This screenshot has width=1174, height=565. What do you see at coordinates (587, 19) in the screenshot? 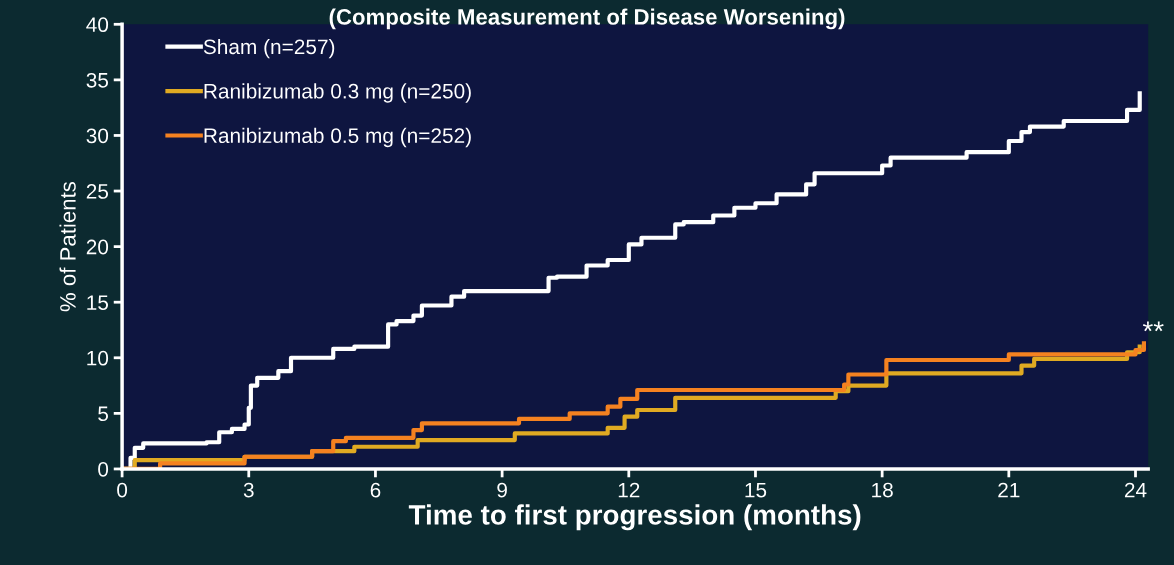
I see `chart-title: (Composite Measurement of Disease Worsening)` at bounding box center [587, 19].